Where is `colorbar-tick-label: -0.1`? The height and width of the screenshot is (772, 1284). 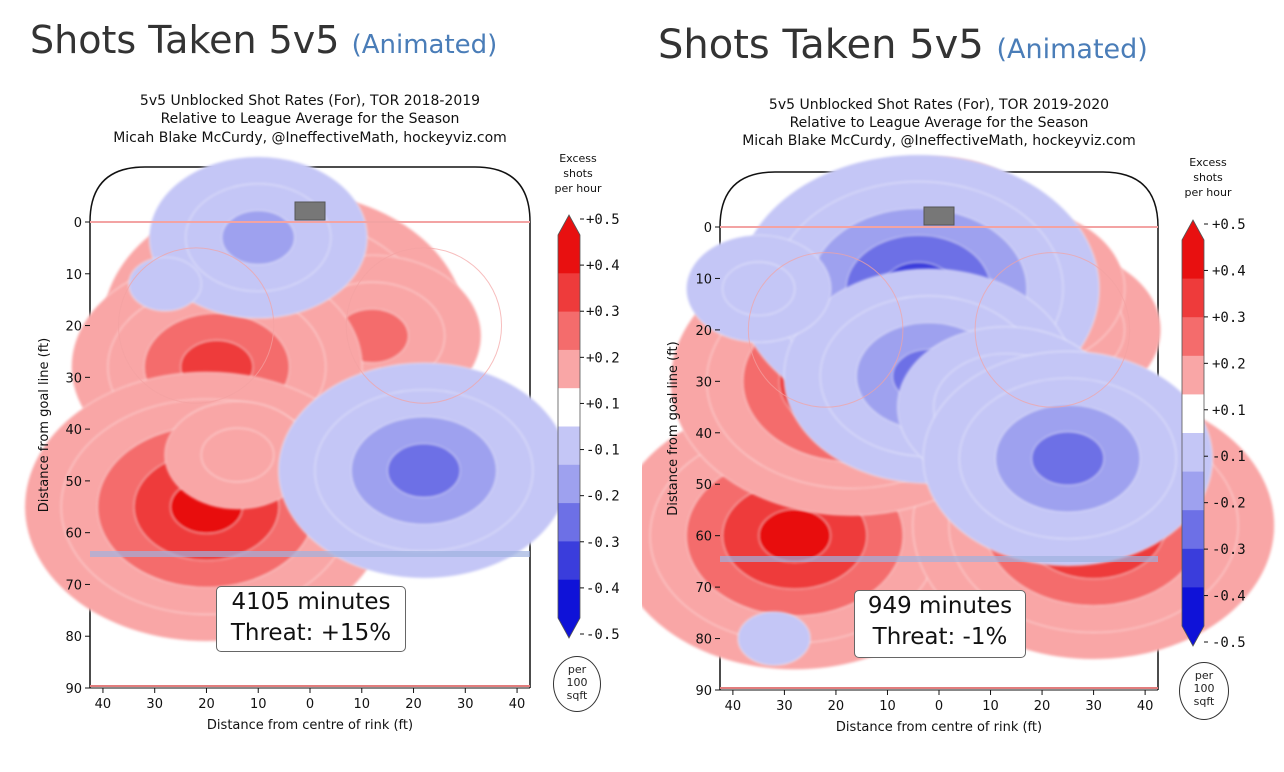
colorbar-tick-label: -0.1 is located at coordinates (603, 451).